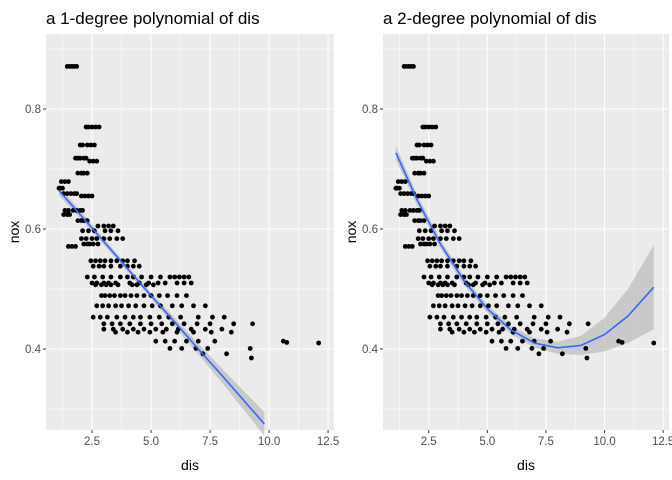 This screenshot has height=480, width=672. What do you see at coordinates (370, 230) in the screenshot?
I see `right-y-tick-label: 0.6` at bounding box center [370, 230].